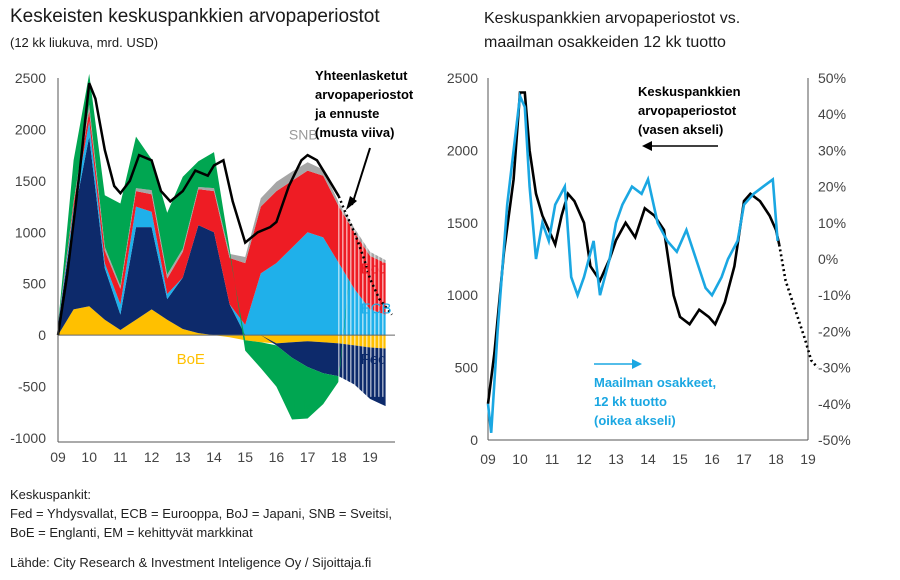  What do you see at coordinates (120, 457) in the screenshot?
I see `left-x-tick-label: 11` at bounding box center [120, 457].